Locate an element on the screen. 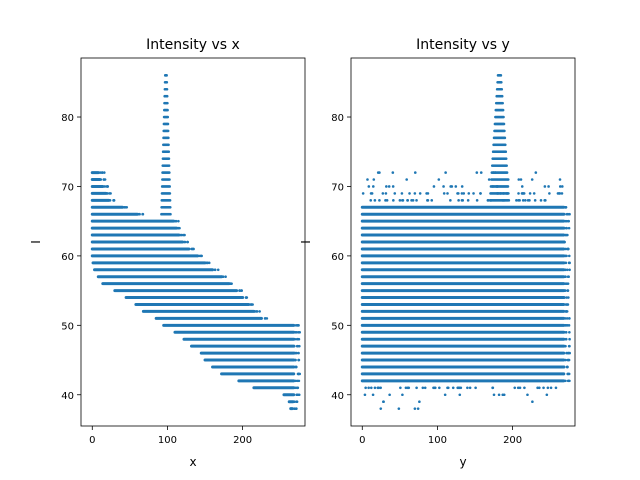  y-tick-label: 40 is located at coordinates (67, 396).